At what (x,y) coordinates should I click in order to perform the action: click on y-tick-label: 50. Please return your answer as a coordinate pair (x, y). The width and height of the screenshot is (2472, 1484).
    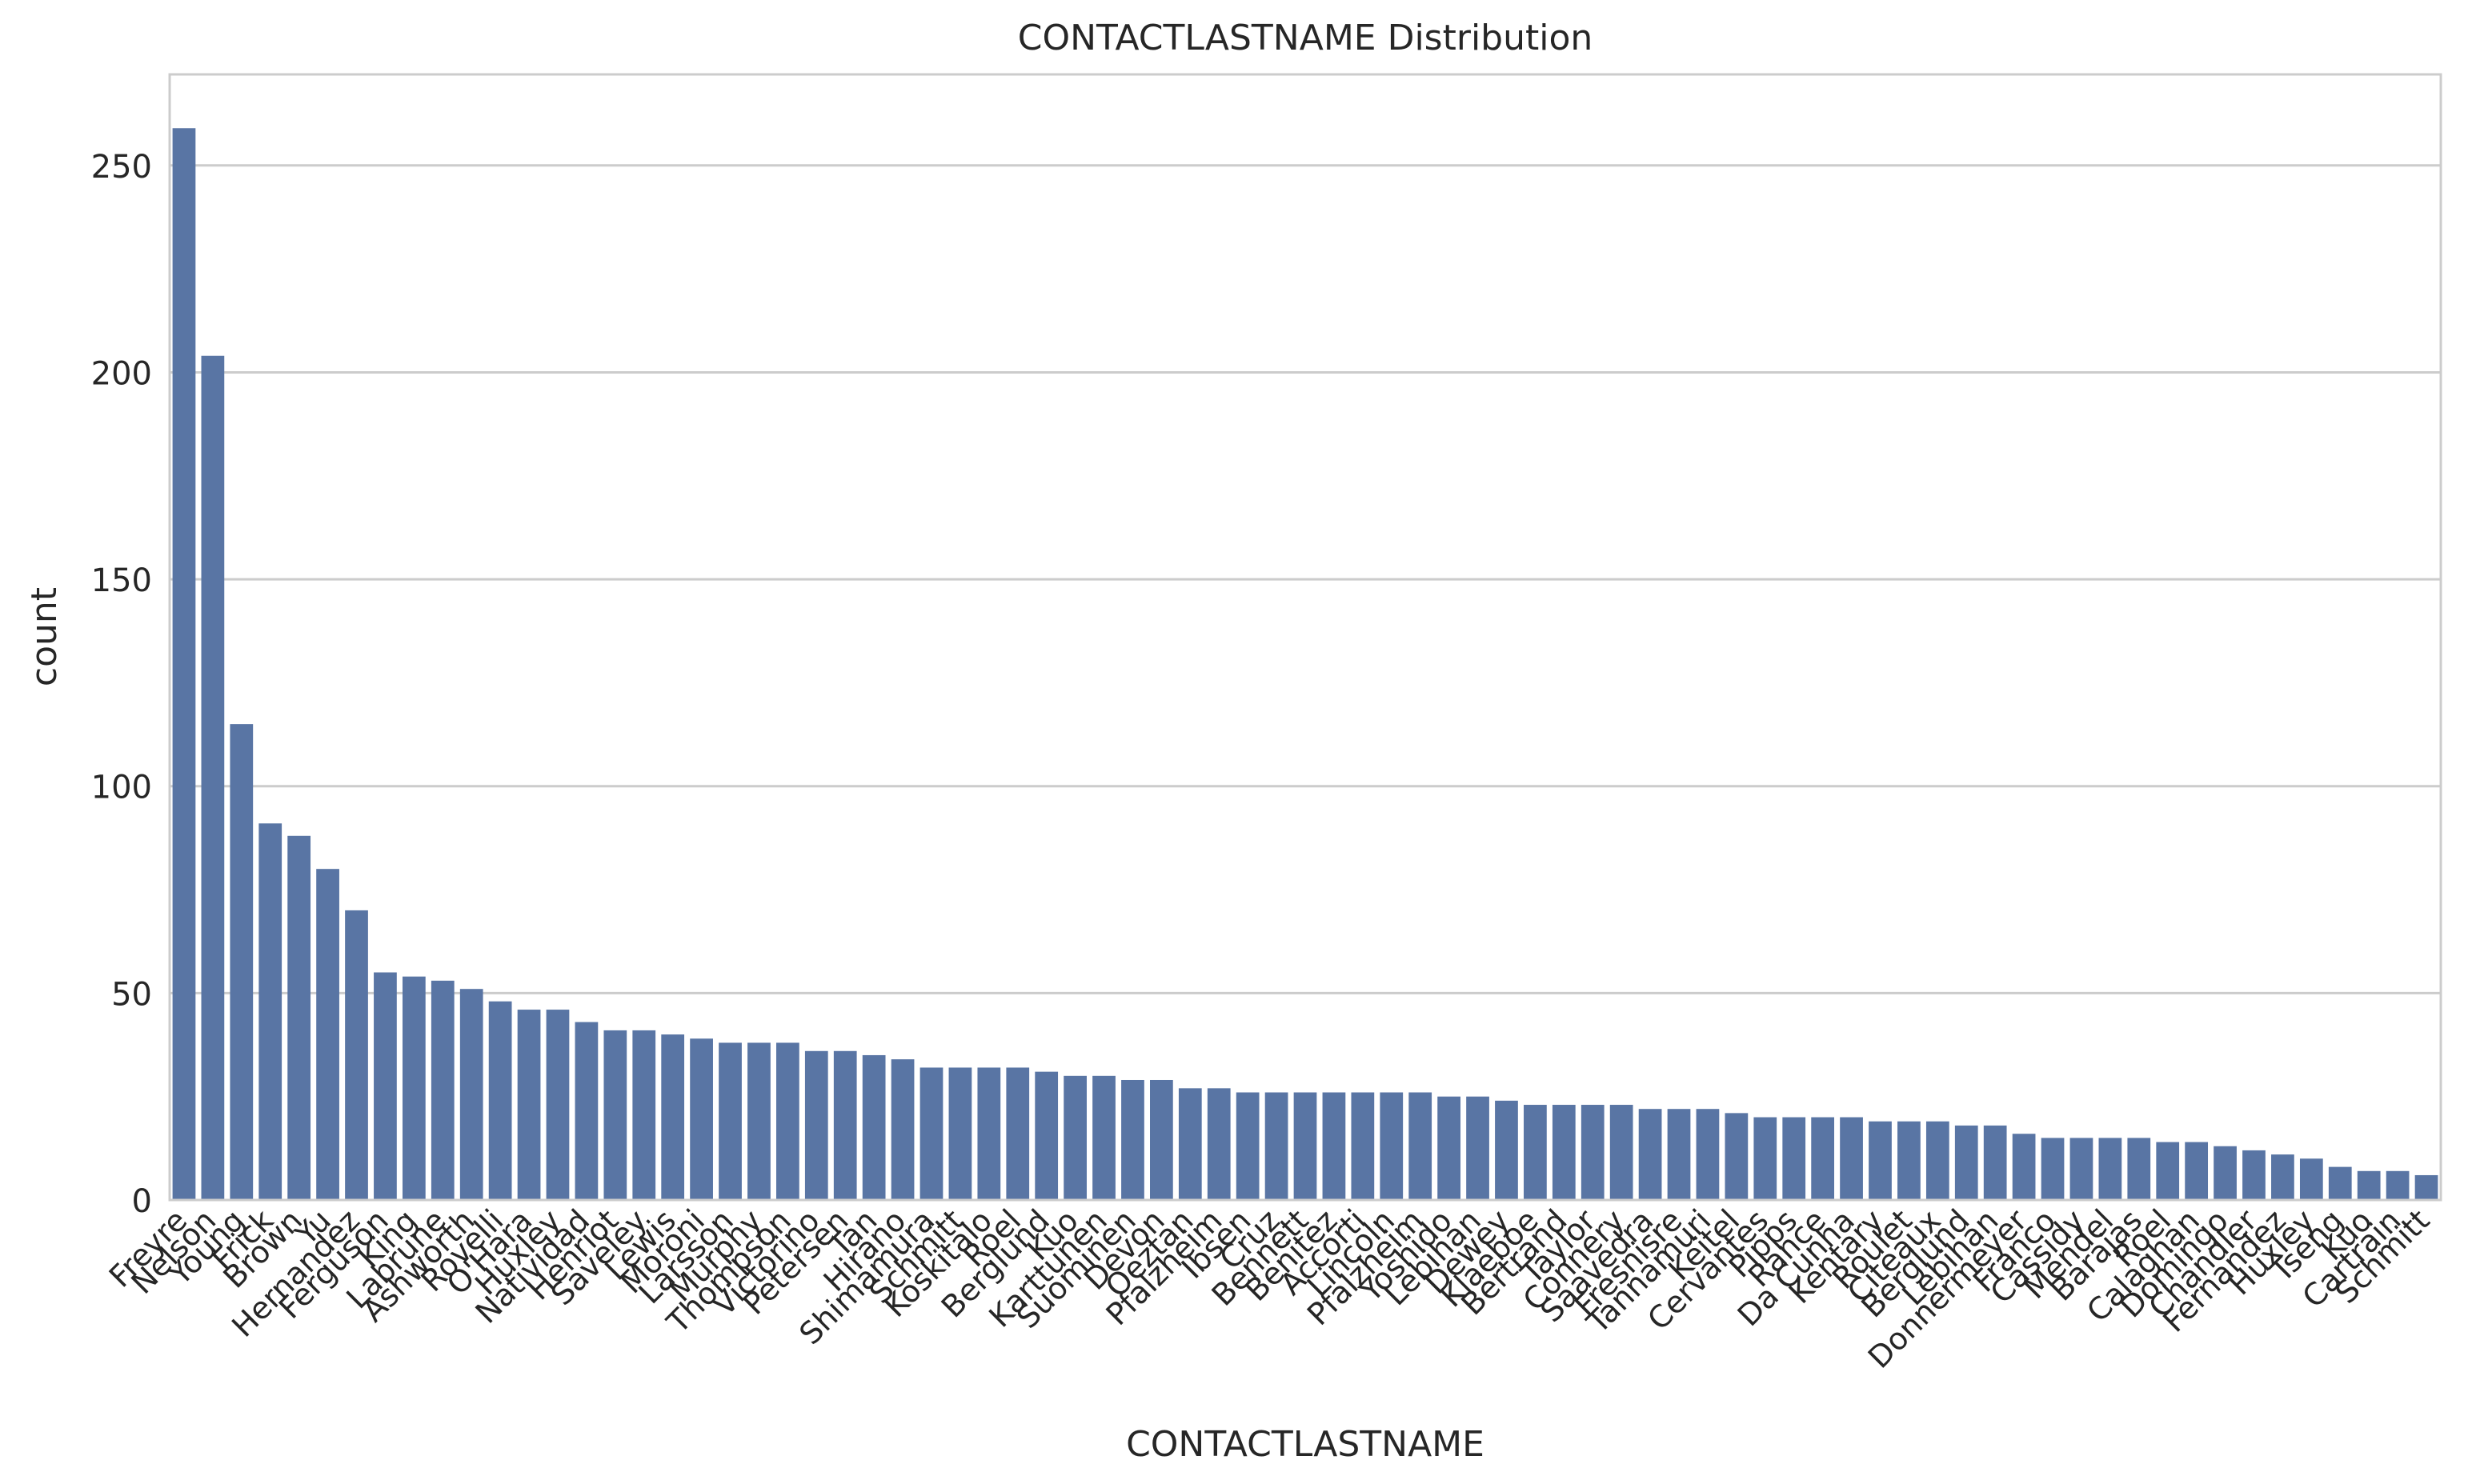
    Looking at the image, I should click on (131, 994).